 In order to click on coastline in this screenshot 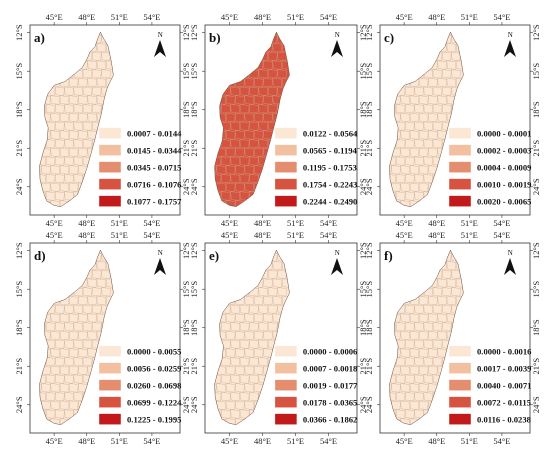, I will do `click(252, 337)`.